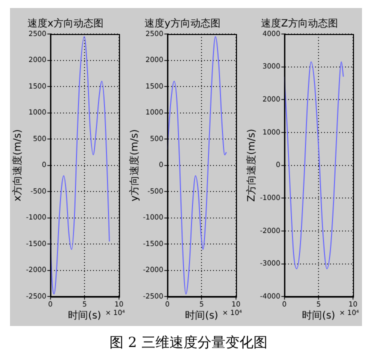 The image size is (377, 360). I want to click on chart-title: 速度Z方向动态图, so click(299, 24).